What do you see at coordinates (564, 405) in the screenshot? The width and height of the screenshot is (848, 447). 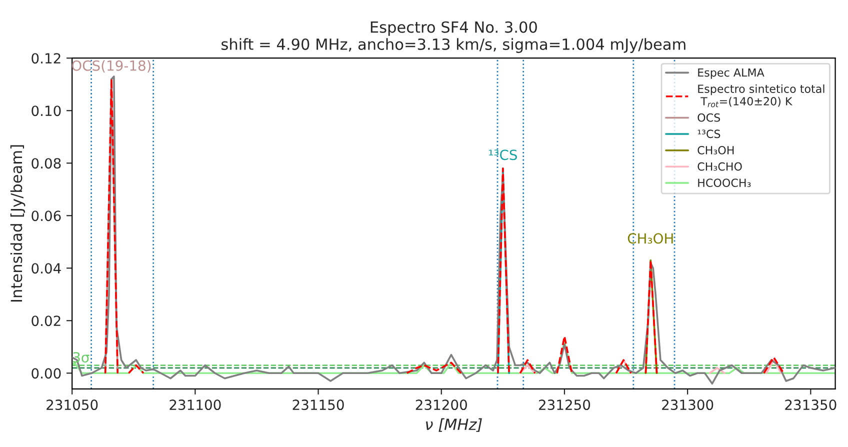 I see `x-tick-label: 231250` at bounding box center [564, 405].